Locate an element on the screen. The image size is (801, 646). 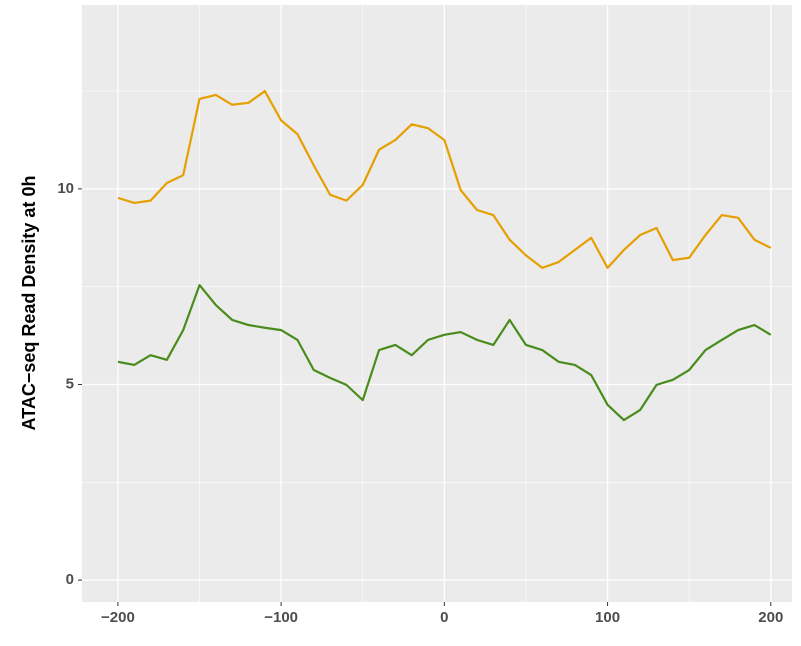
x-tick-label: −100 is located at coordinates (281, 617).